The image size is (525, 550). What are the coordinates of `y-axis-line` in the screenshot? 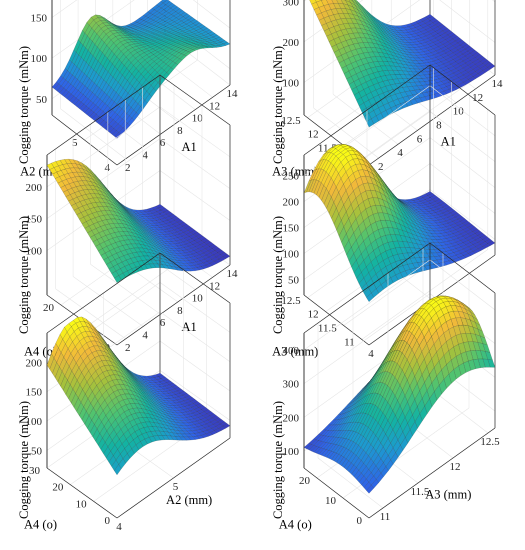 It's located at (84, 140).